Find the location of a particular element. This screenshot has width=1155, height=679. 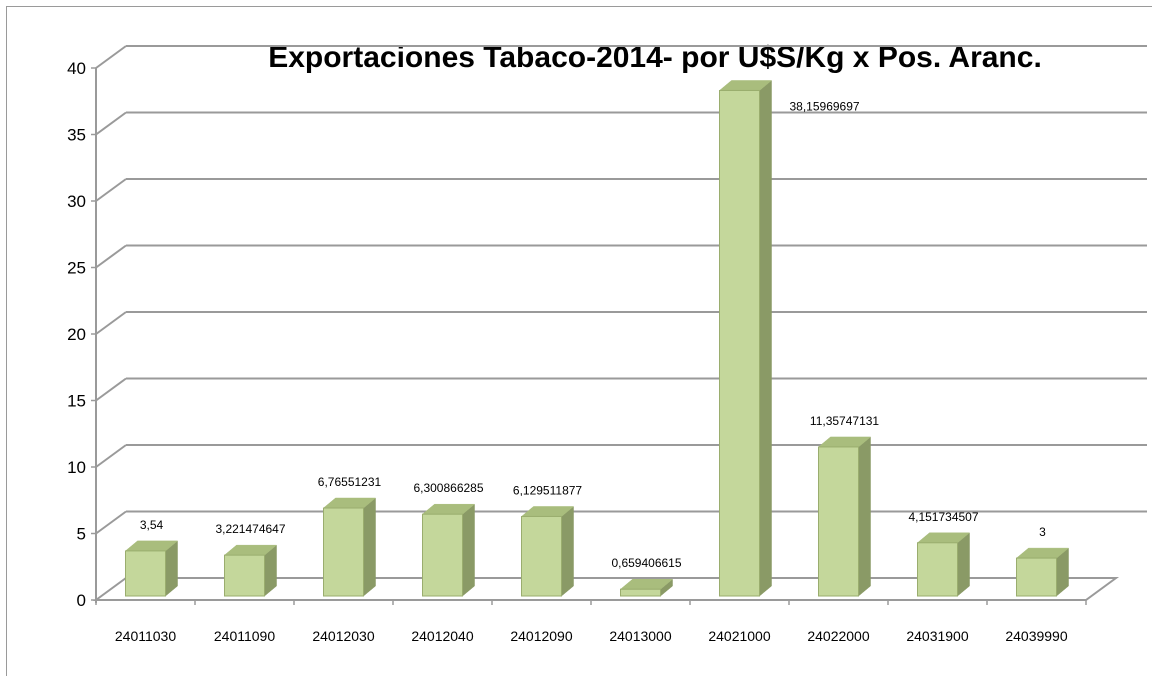

y-tick-label: 0 is located at coordinates (81, 600).